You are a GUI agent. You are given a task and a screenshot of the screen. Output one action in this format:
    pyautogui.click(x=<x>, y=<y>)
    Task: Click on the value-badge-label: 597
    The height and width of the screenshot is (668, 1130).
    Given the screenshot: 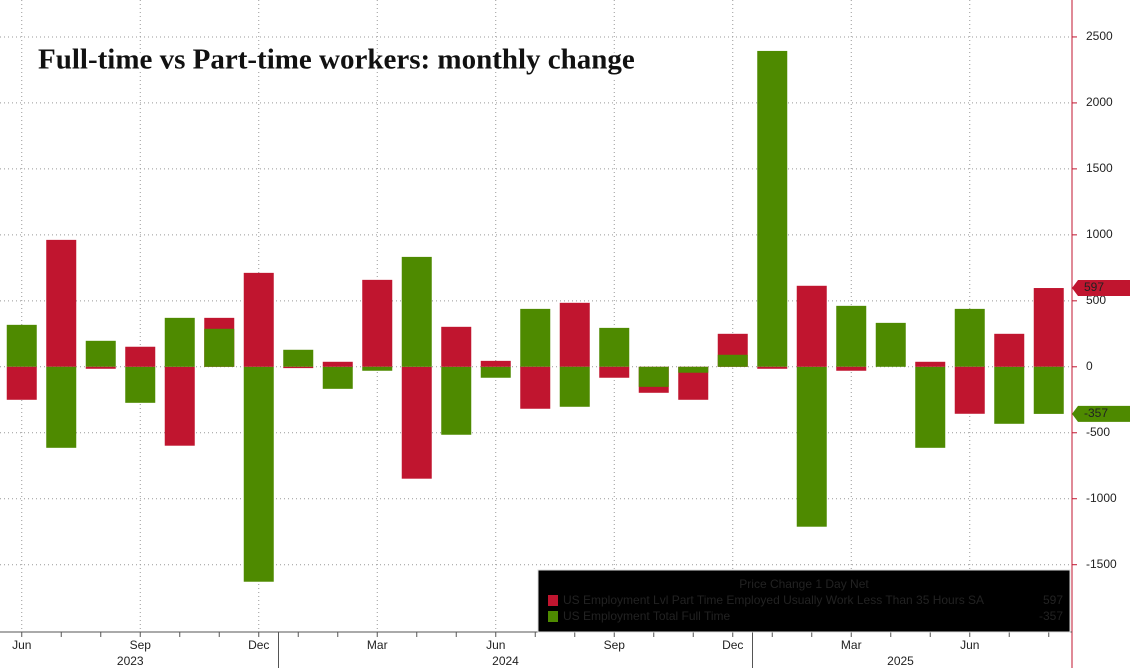 What is the action you would take?
    pyautogui.click(x=1094, y=287)
    